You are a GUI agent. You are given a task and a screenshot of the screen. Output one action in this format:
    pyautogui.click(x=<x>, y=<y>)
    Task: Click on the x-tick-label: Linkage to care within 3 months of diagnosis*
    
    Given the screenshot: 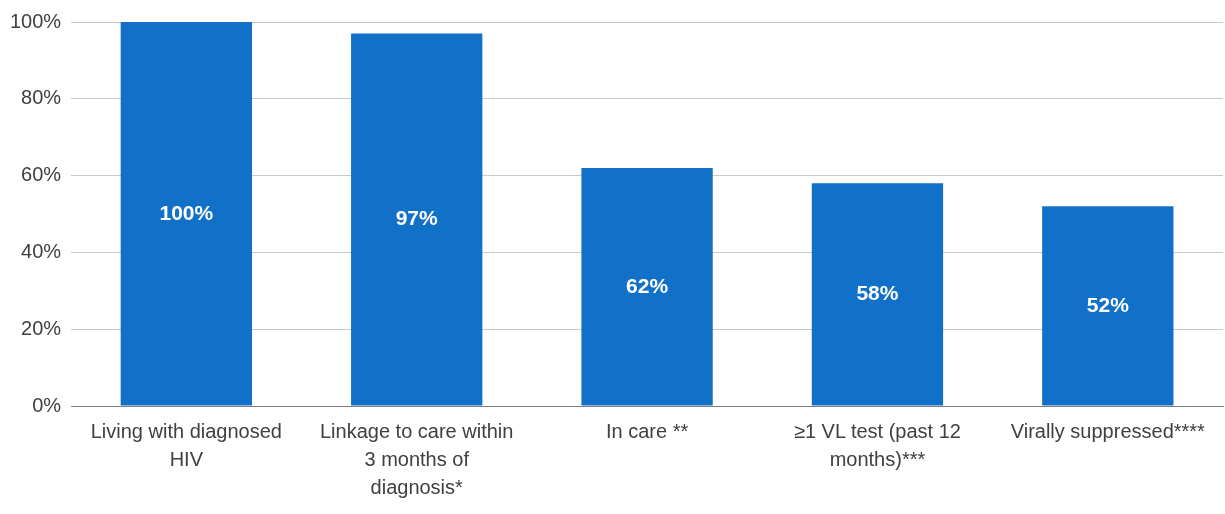 What is the action you would take?
    pyautogui.click(x=416, y=458)
    